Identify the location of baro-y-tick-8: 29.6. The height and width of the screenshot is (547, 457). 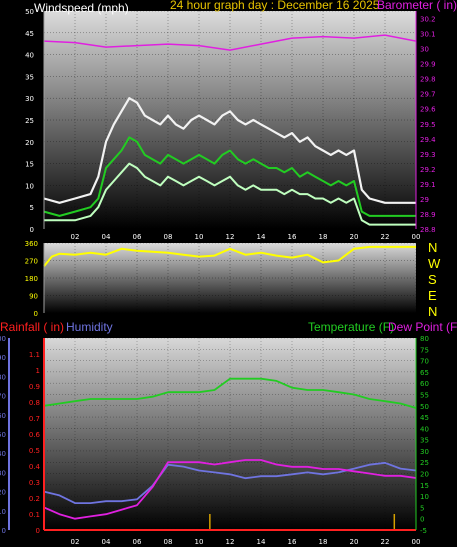
(428, 110).